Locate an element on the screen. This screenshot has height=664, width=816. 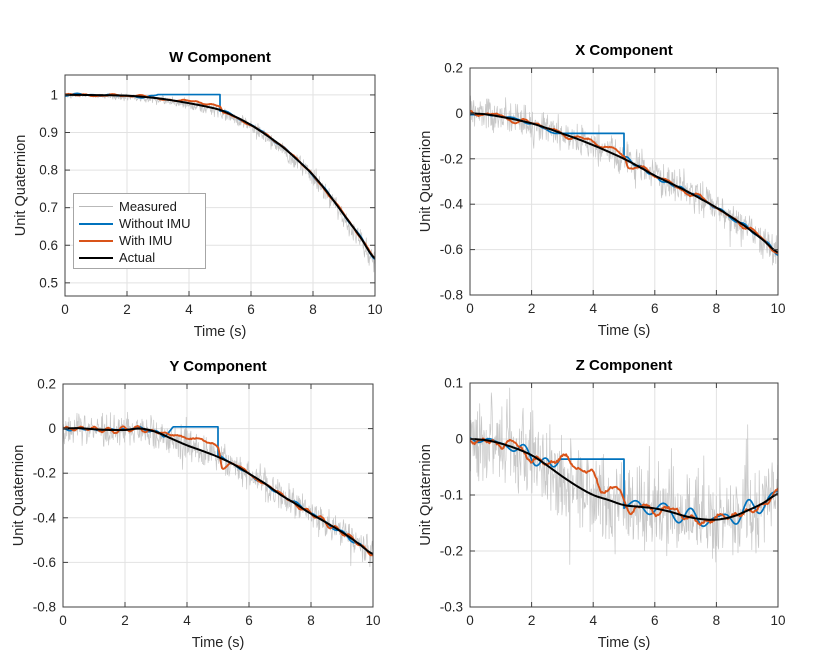
legend-entry-measured: Measured is located at coordinates (139, 206).